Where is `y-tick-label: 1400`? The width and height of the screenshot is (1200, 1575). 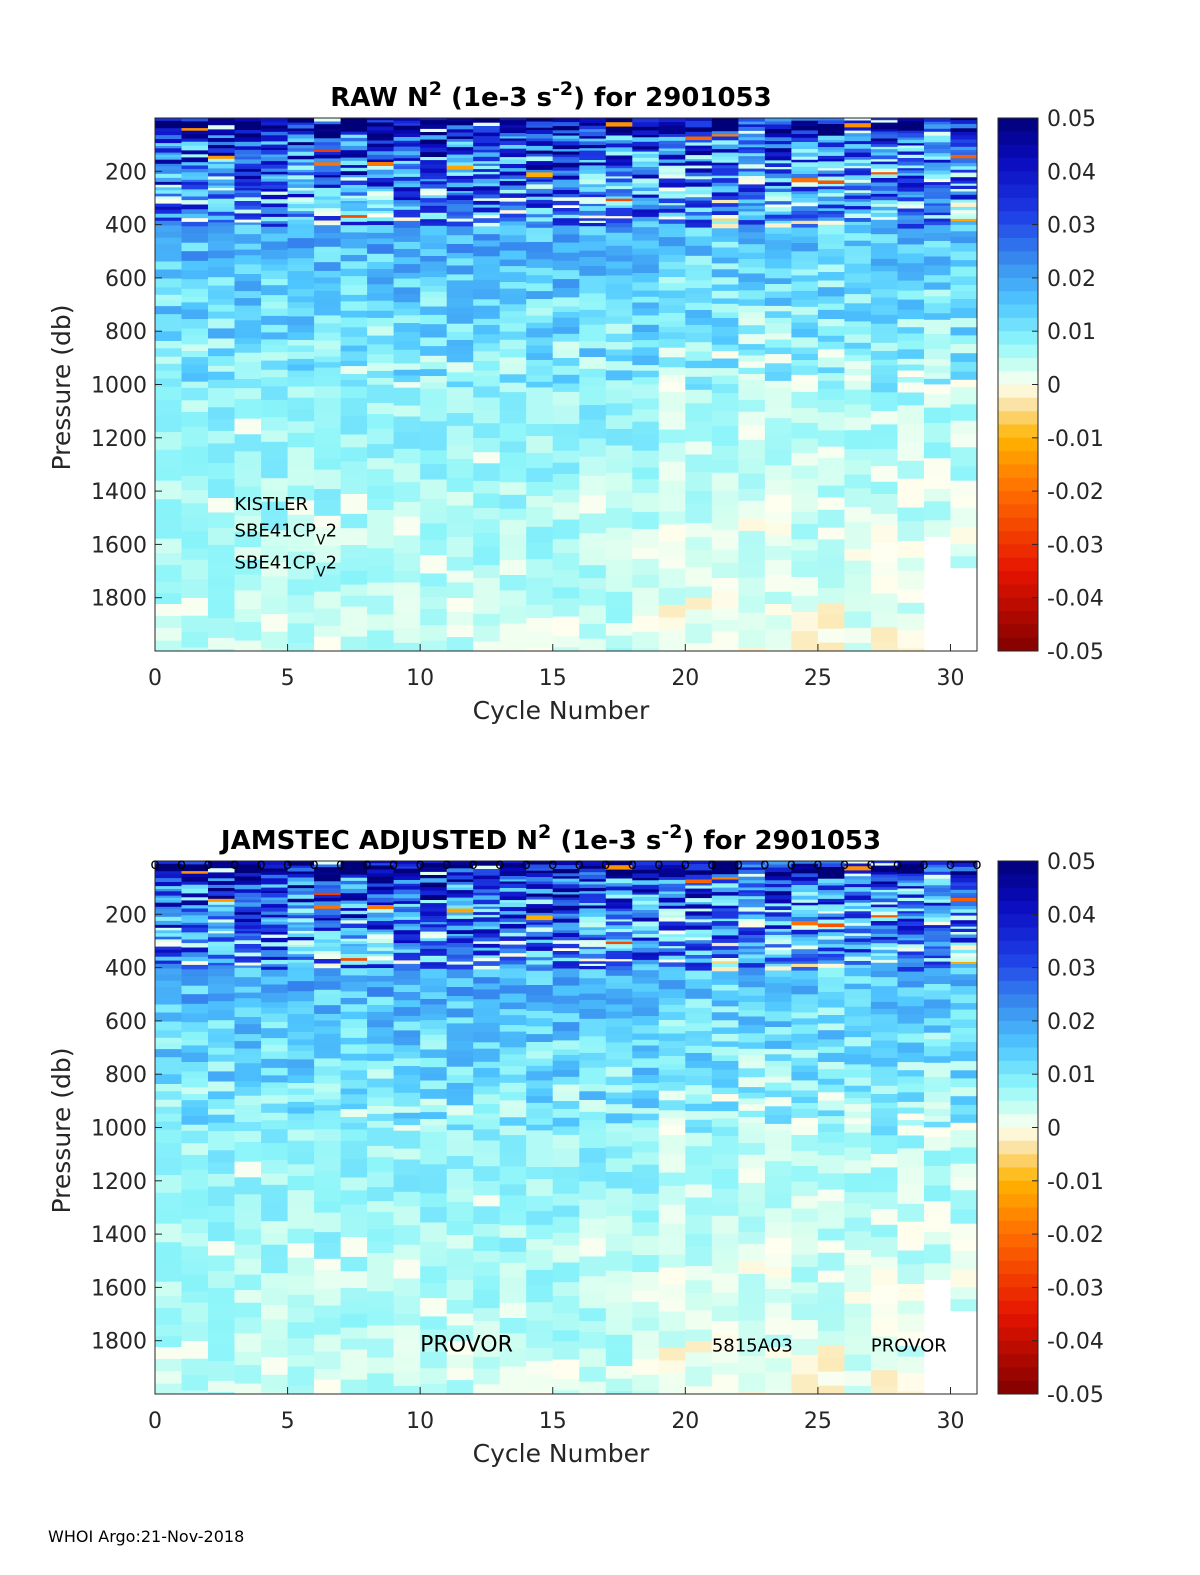
y-tick-label: 1400 is located at coordinates (119, 492).